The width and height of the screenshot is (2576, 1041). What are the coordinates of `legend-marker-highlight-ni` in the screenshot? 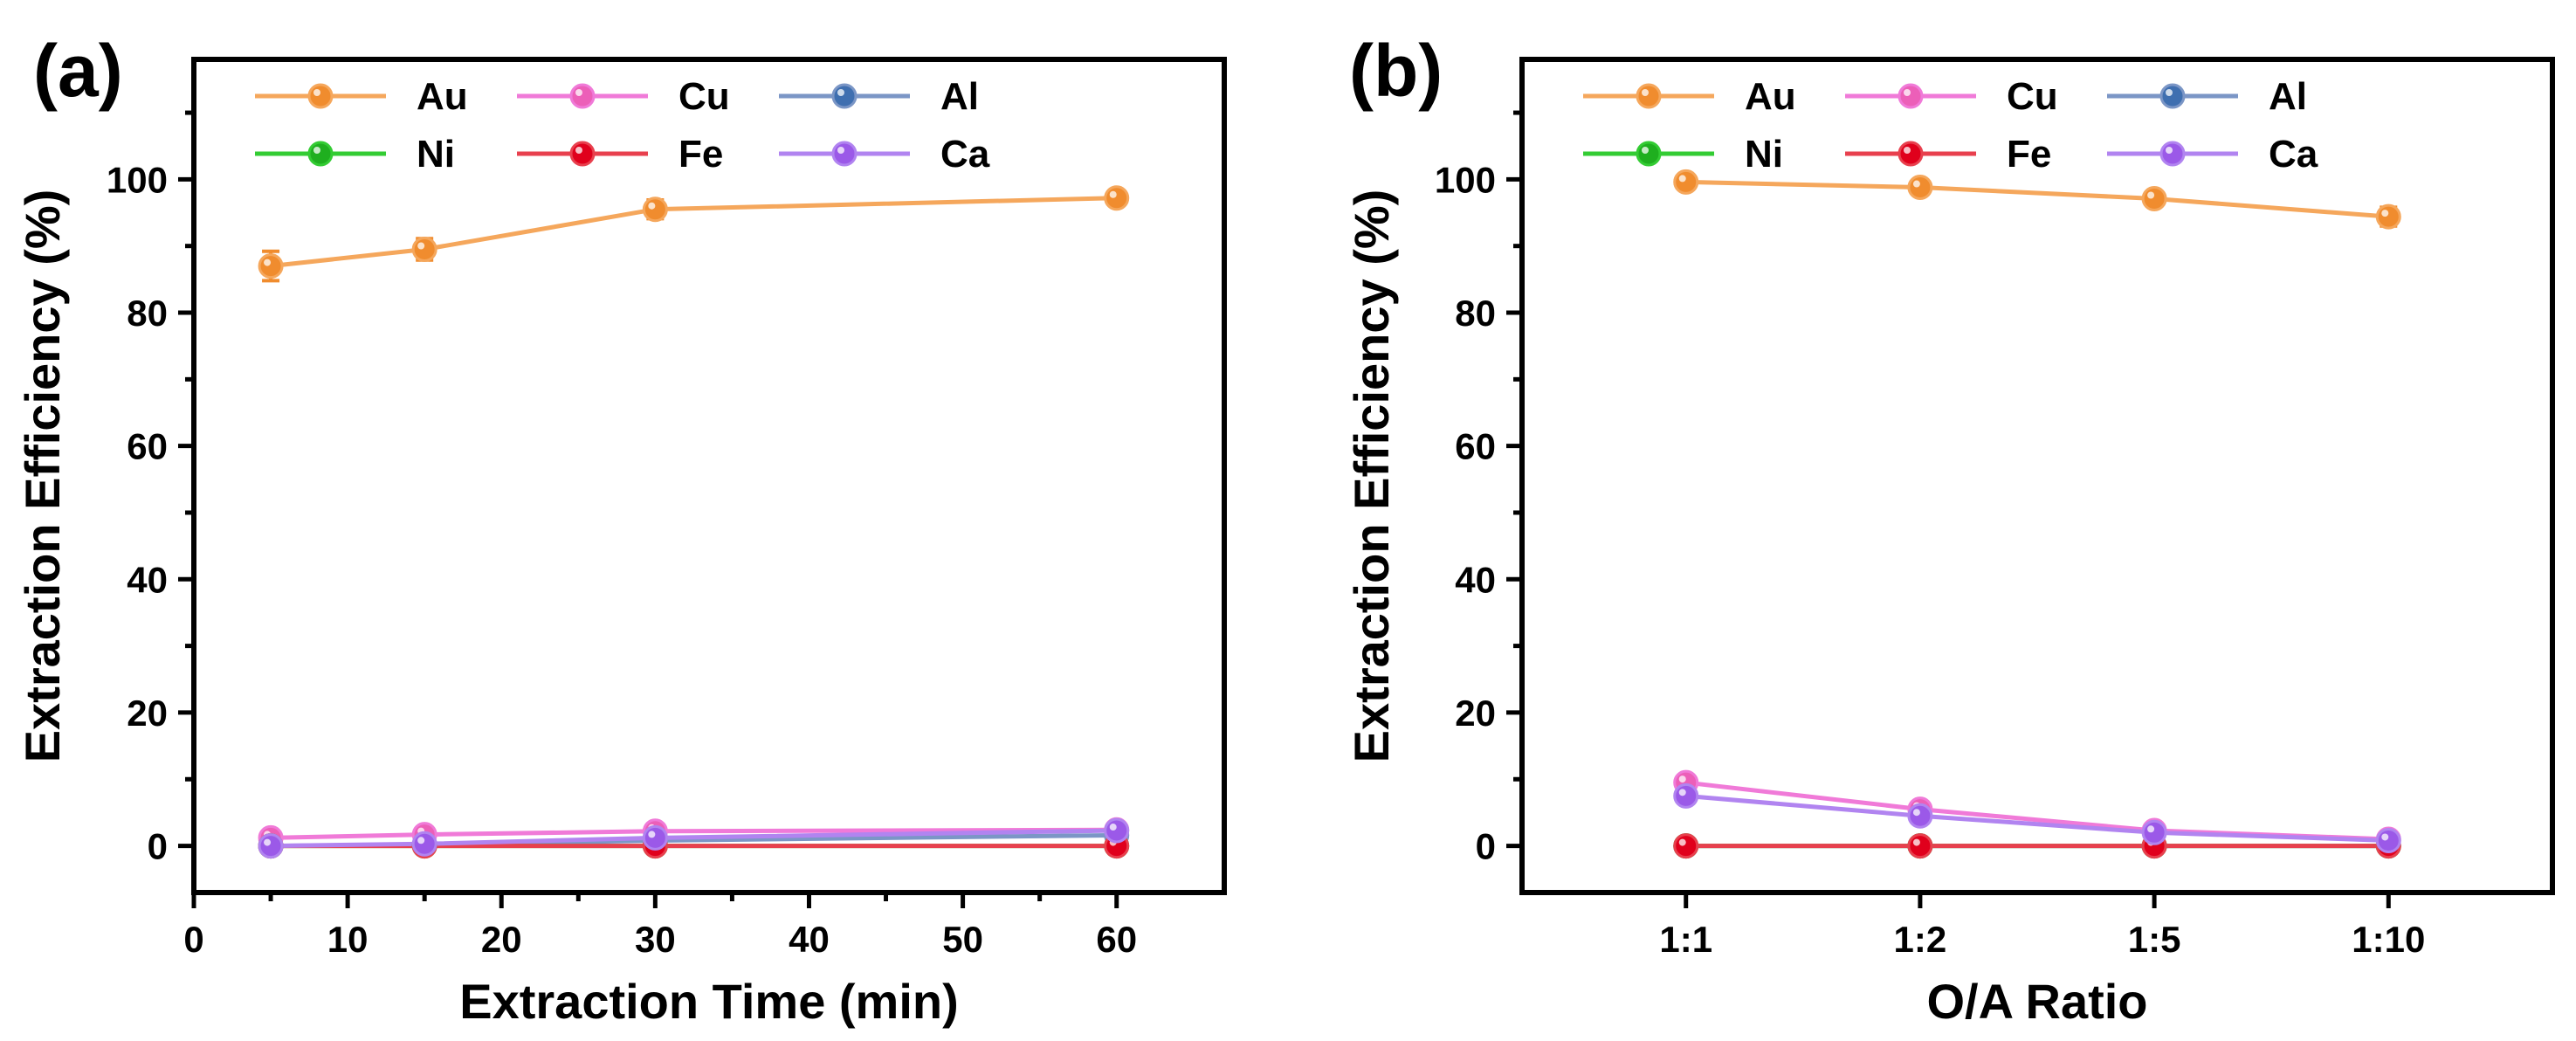 It's located at (316, 150).